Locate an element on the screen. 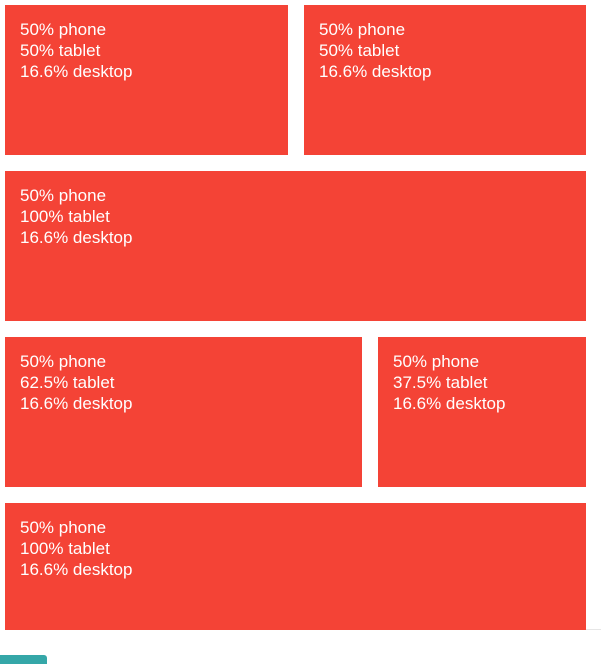 This screenshot has width=601, height=664. grid-cell: 50% phone 62.5% tablet 16.6% desktop is located at coordinates (183, 412).